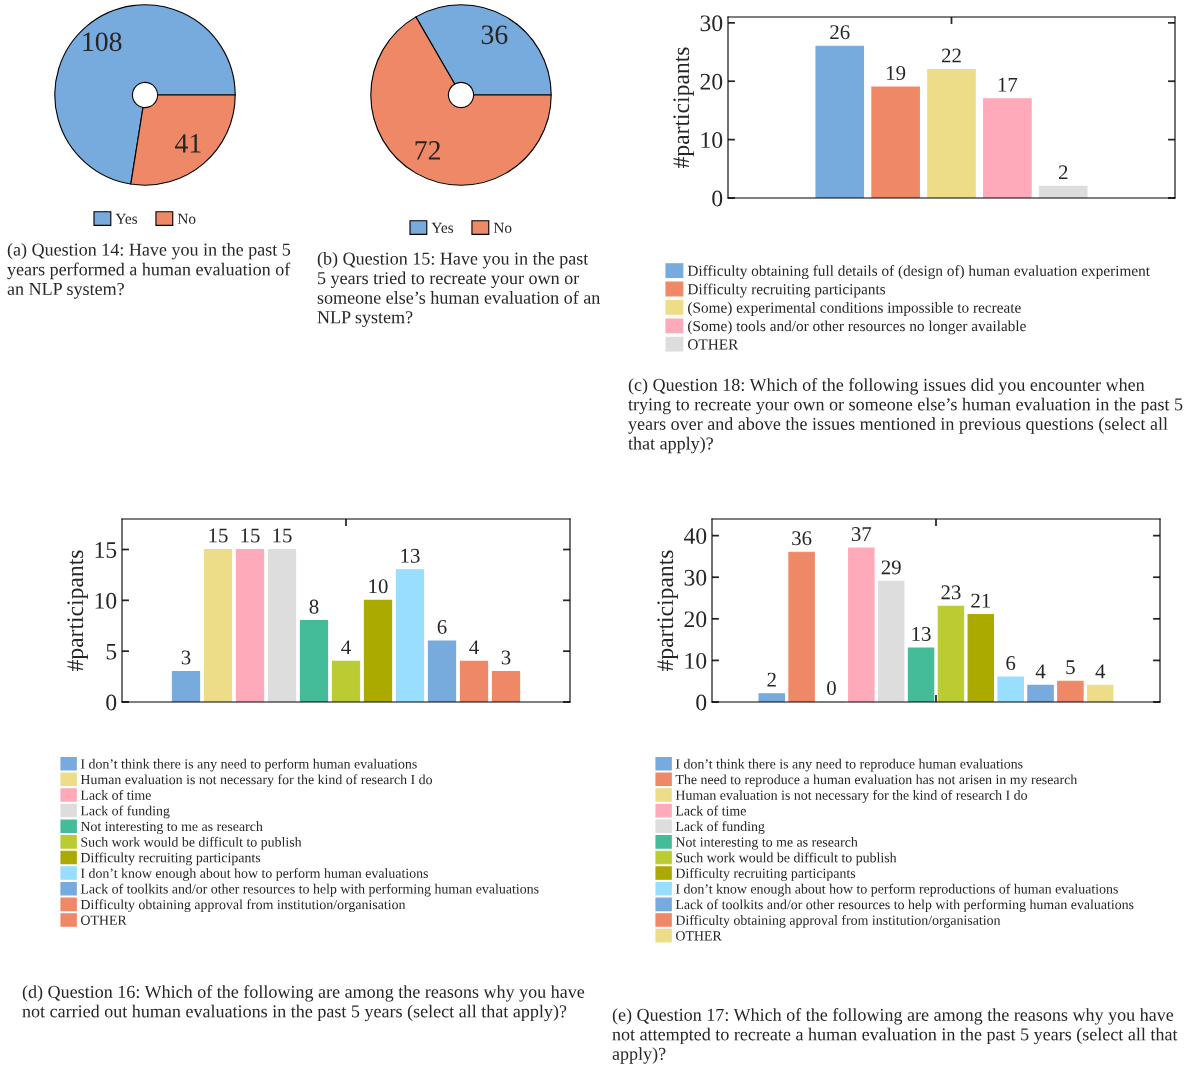  I want to click on data-label: 41, so click(187, 143).